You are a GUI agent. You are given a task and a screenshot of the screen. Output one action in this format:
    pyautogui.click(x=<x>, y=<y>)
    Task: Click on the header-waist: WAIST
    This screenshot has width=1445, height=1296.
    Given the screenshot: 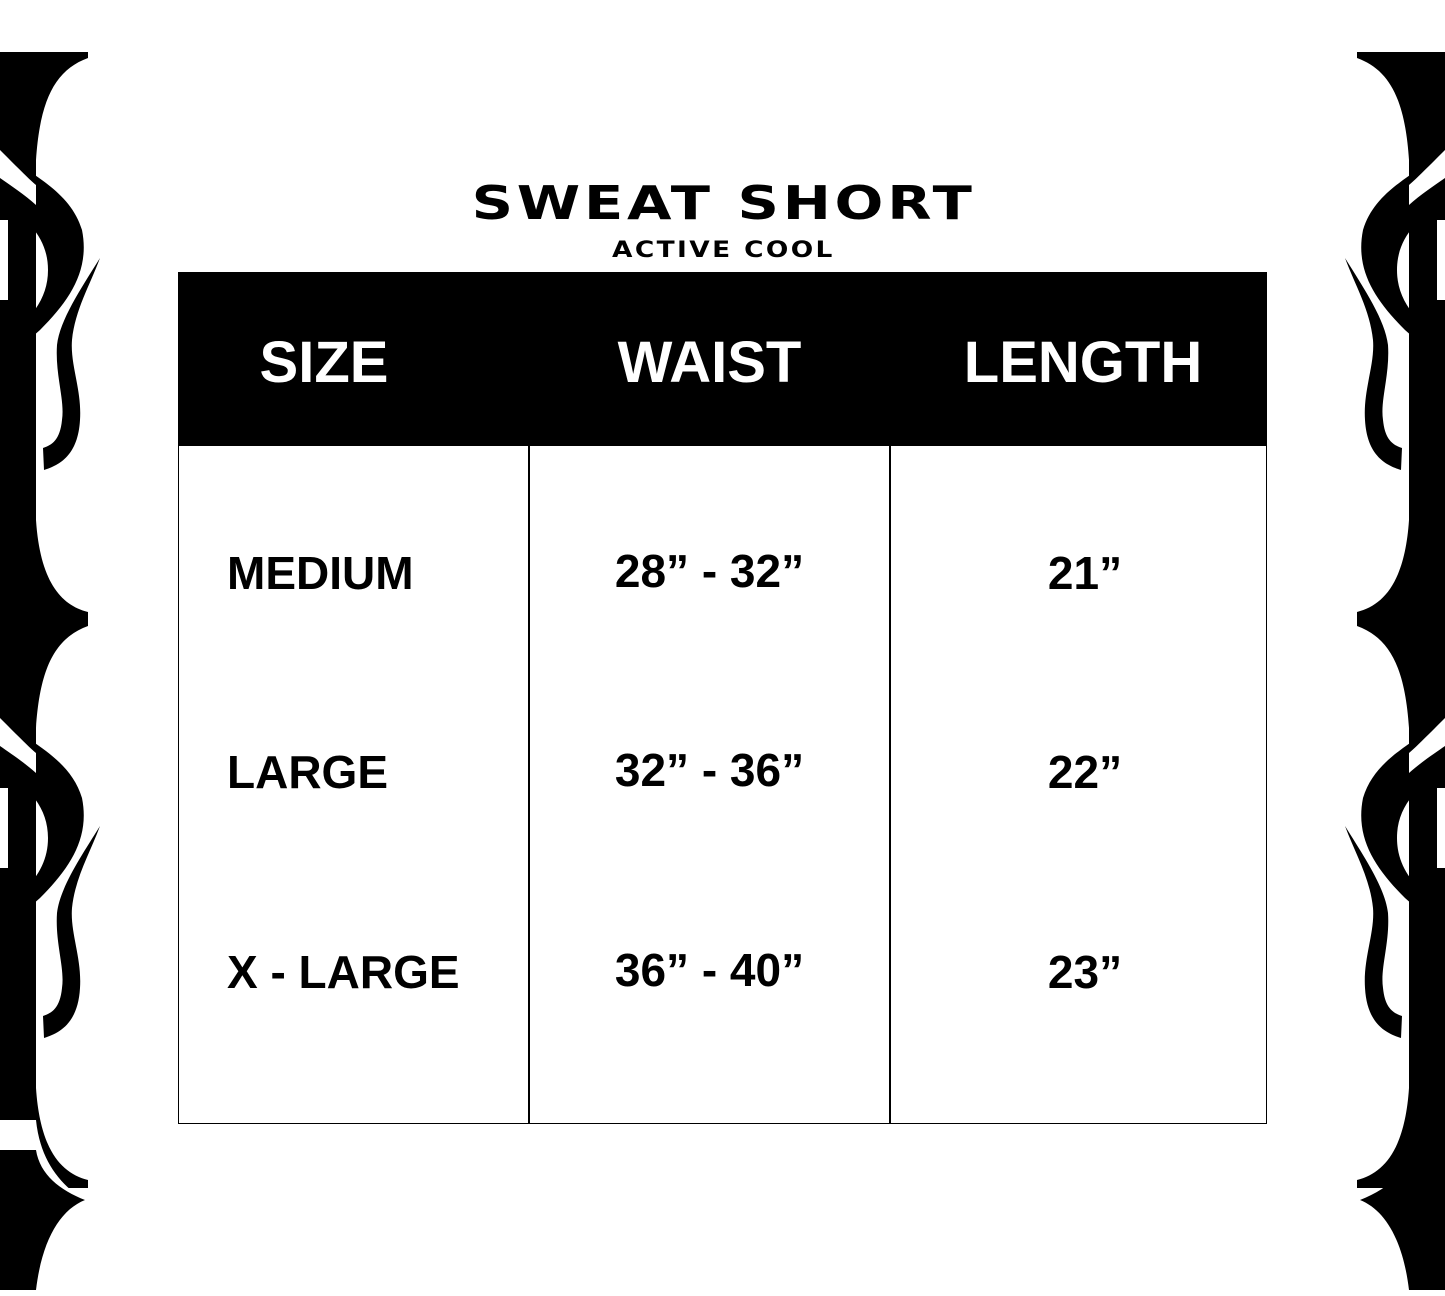 What is the action you would take?
    pyautogui.click(x=709, y=362)
    